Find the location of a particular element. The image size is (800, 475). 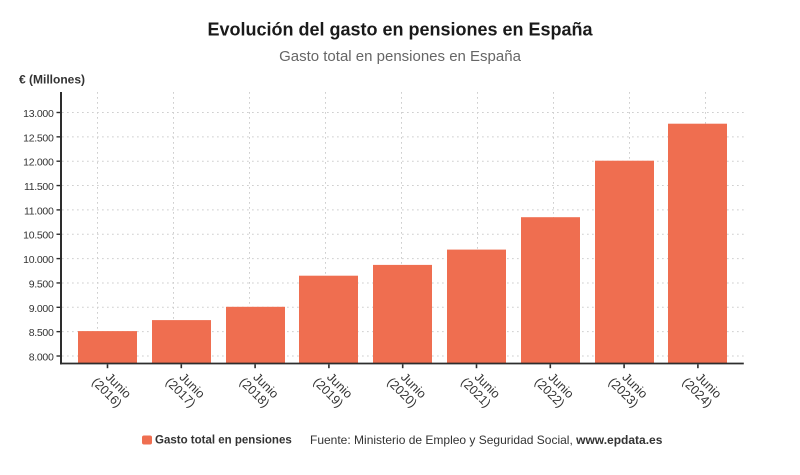

svg-text: 10.500 is located at coordinates (38, 236).